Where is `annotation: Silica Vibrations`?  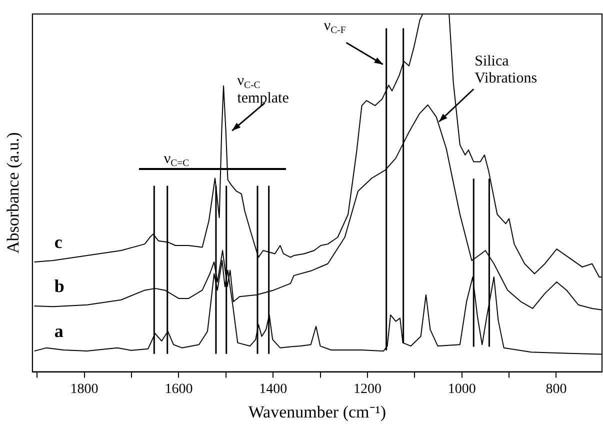
annotation: Silica Vibrations is located at coordinates (506, 70).